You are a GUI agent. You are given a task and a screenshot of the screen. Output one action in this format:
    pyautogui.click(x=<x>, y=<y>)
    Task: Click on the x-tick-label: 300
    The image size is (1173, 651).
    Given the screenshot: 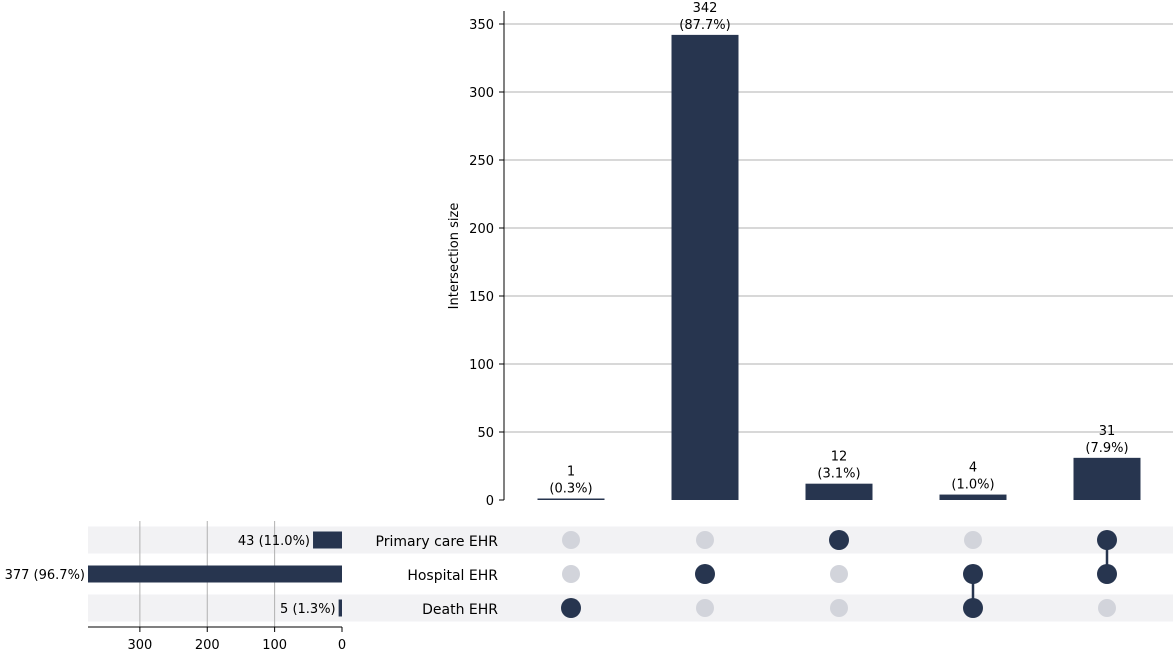 What is the action you would take?
    pyautogui.click(x=139, y=644)
    